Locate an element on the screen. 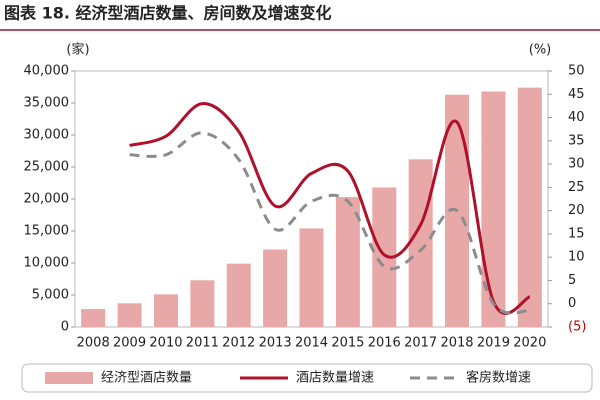 This screenshot has height=400, width=600. y2-tick-label: 10 is located at coordinates (576, 257).